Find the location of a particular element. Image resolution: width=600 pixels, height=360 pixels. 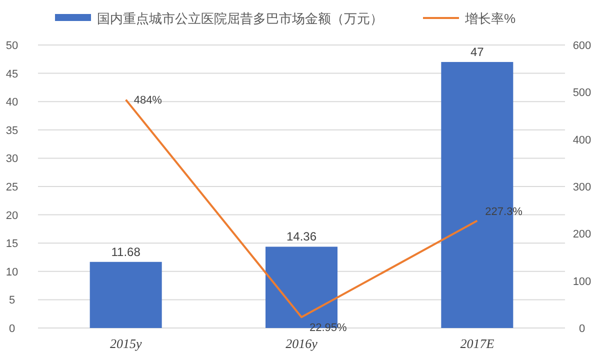

y2-tick-label: 100 is located at coordinates (582, 282).